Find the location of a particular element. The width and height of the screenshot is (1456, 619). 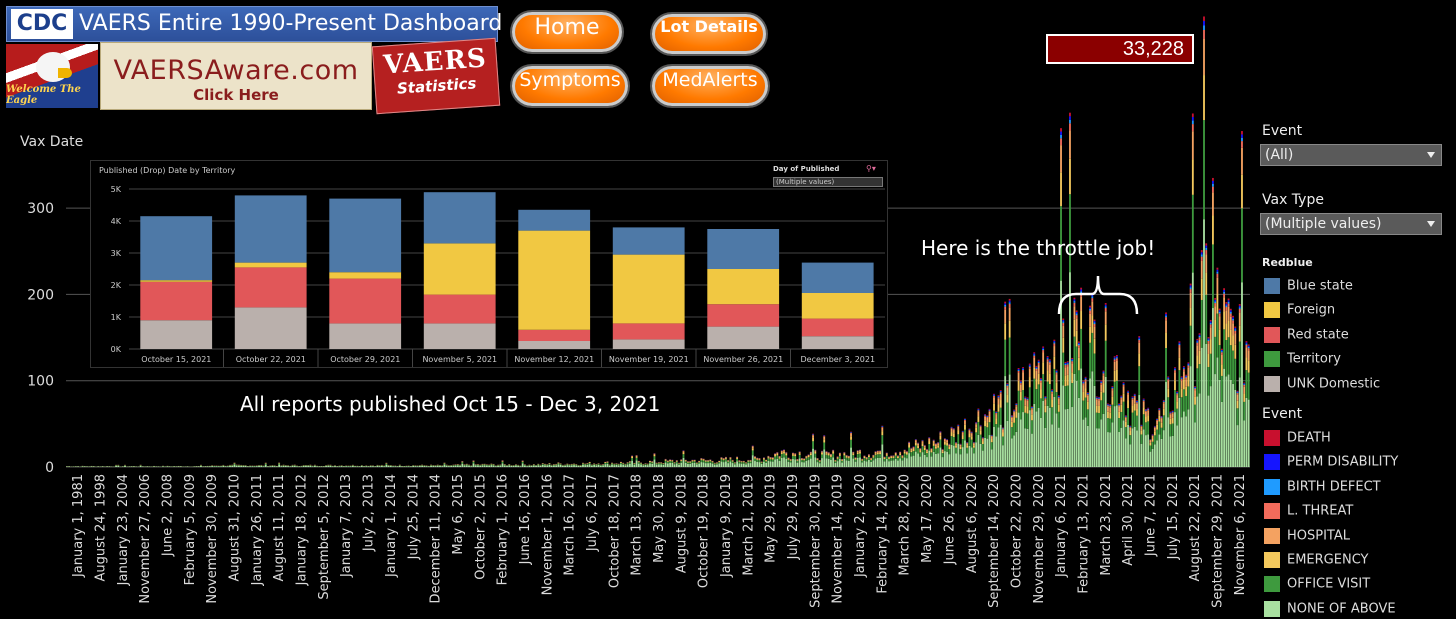

vax-type-dropdown: (Multiple values) is located at coordinates (1351, 224).